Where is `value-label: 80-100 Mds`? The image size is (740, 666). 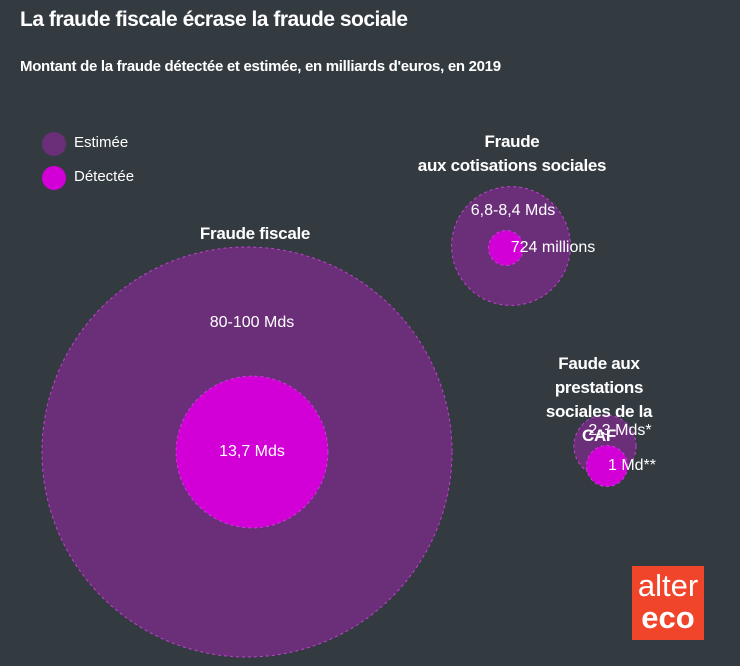
value-label: 80-100 Mds is located at coordinates (252, 322).